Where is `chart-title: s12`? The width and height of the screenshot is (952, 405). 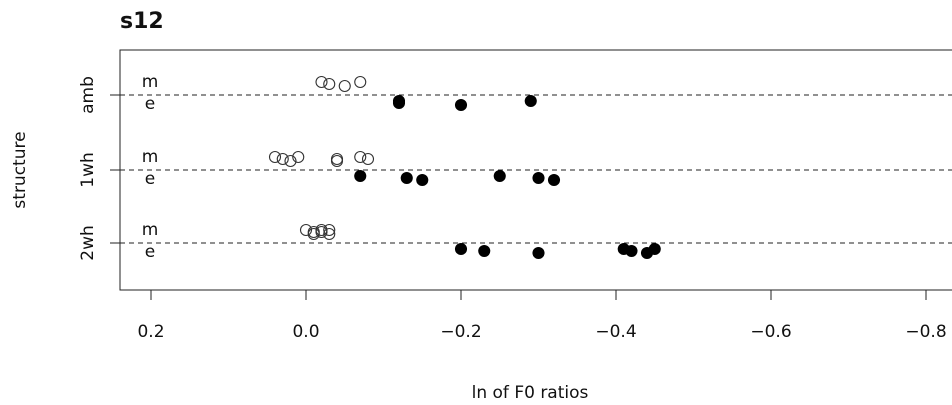 chart-title: s12 is located at coordinates (142, 21).